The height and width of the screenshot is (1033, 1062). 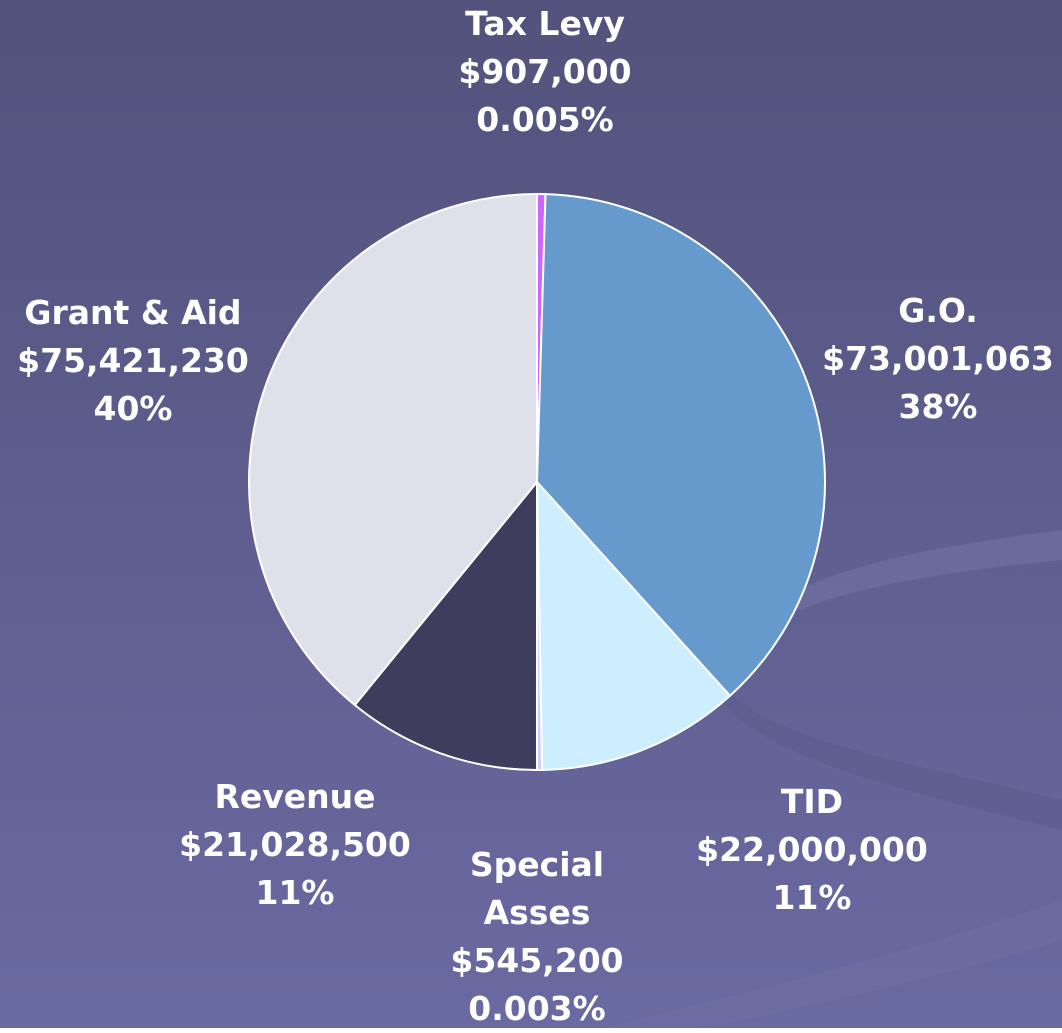 What do you see at coordinates (812, 801) in the screenshot?
I see `category-label: TID` at bounding box center [812, 801].